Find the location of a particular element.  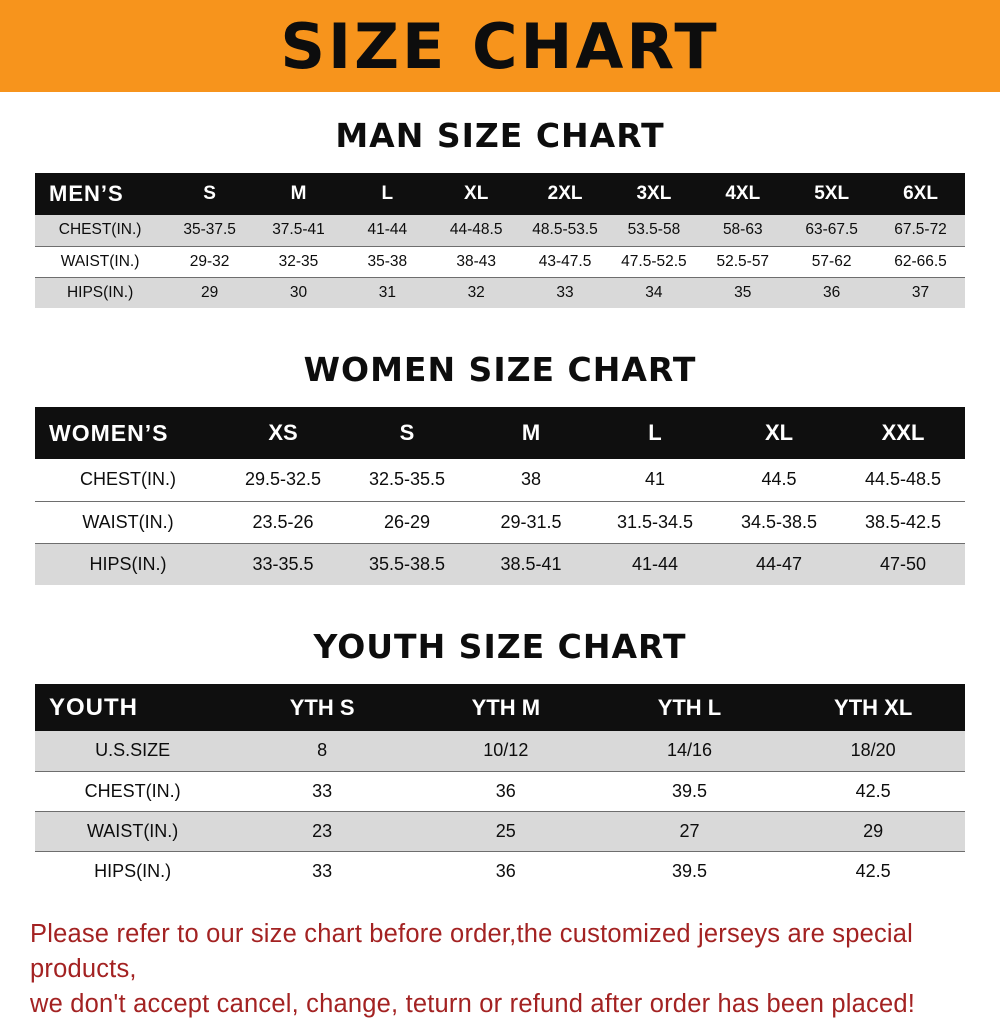

measure-value: 26-29 is located at coordinates (407, 521).